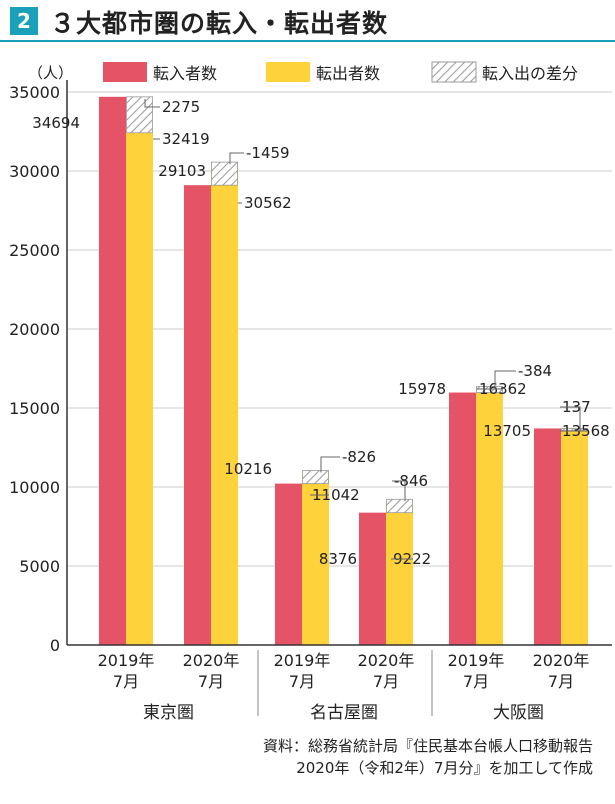  What do you see at coordinates (359, 457) in the screenshot?
I see `difference-value-label: -826` at bounding box center [359, 457].